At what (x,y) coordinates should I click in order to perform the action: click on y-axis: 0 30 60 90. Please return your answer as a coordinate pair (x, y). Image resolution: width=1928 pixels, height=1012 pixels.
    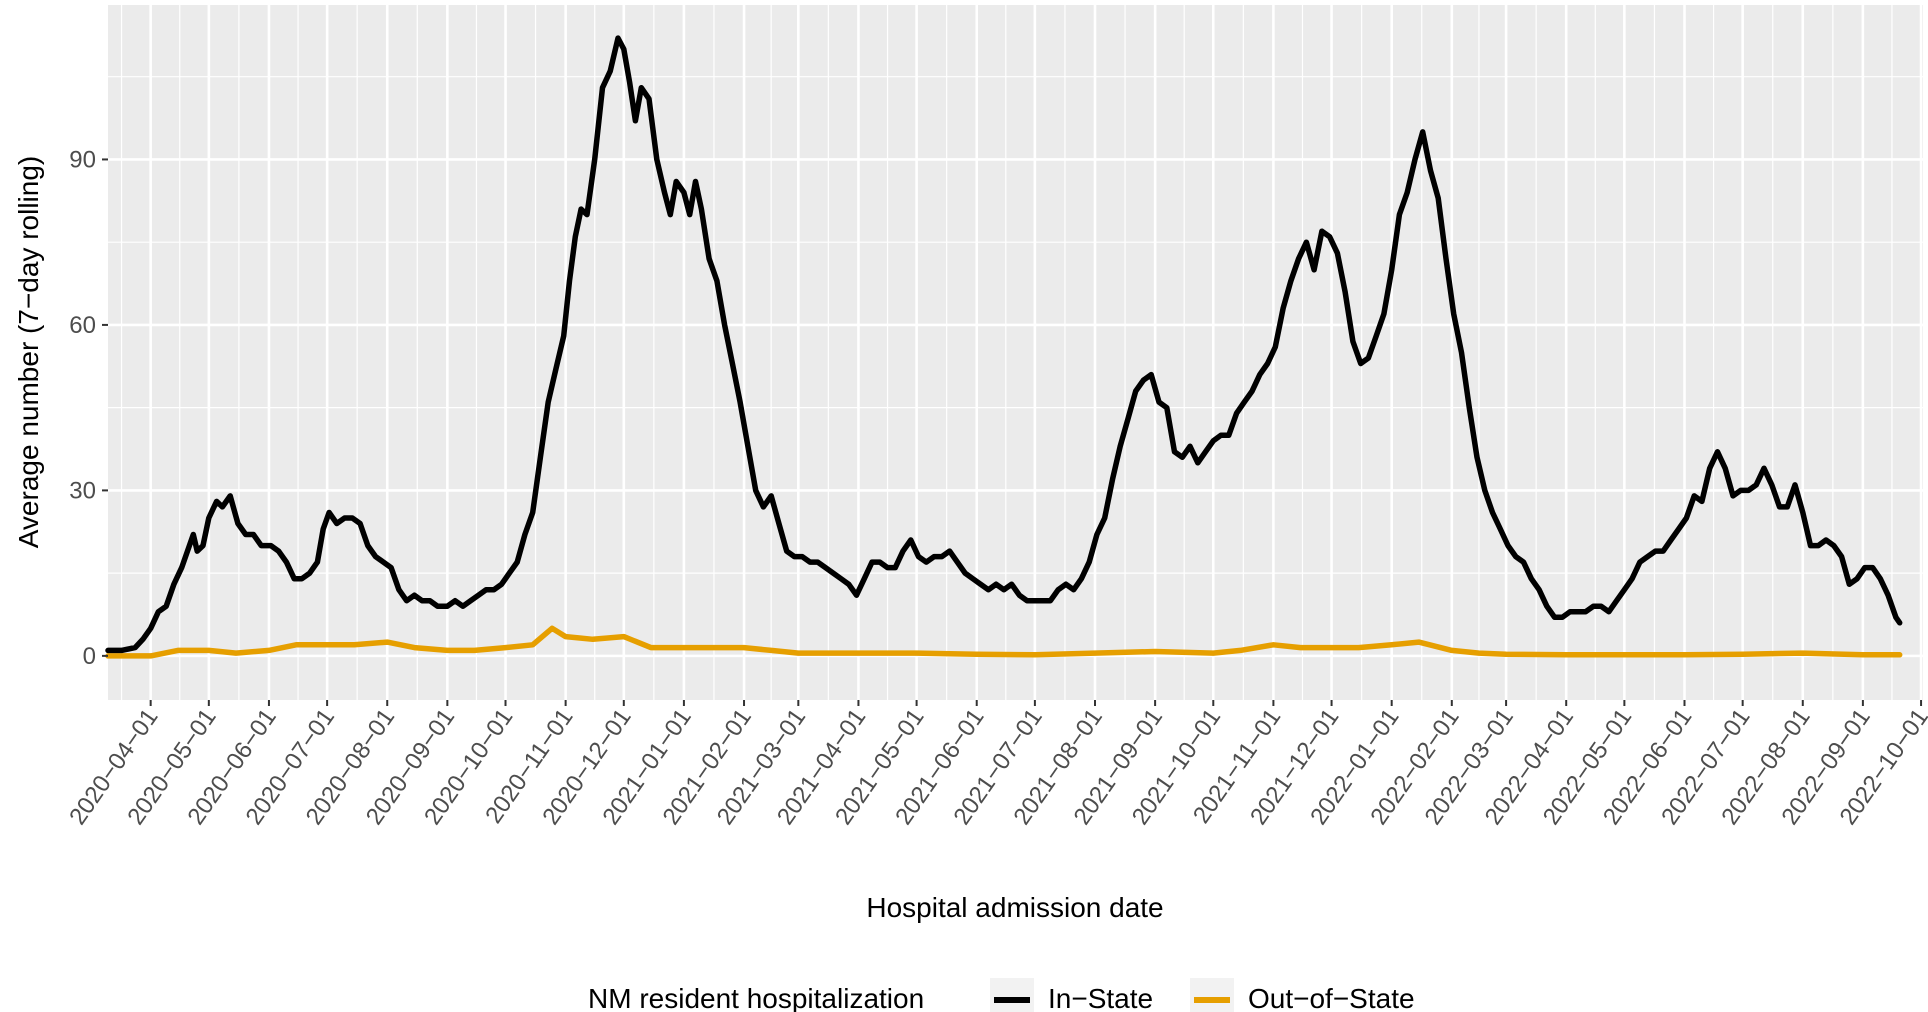
    Looking at the image, I should click on (88, 408).